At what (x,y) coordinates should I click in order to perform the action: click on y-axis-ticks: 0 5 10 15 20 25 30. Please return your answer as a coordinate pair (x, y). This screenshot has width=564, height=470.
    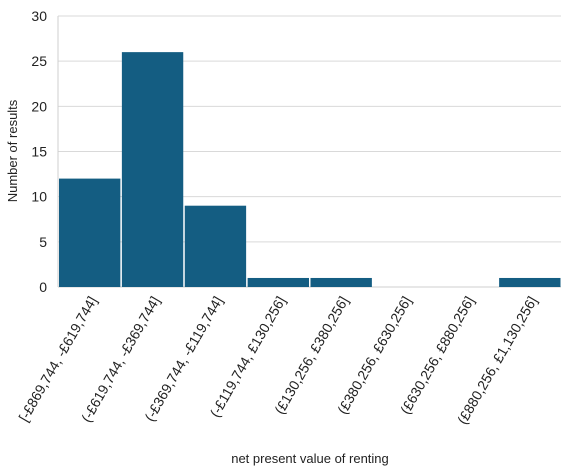
    Looking at the image, I should click on (39, 151).